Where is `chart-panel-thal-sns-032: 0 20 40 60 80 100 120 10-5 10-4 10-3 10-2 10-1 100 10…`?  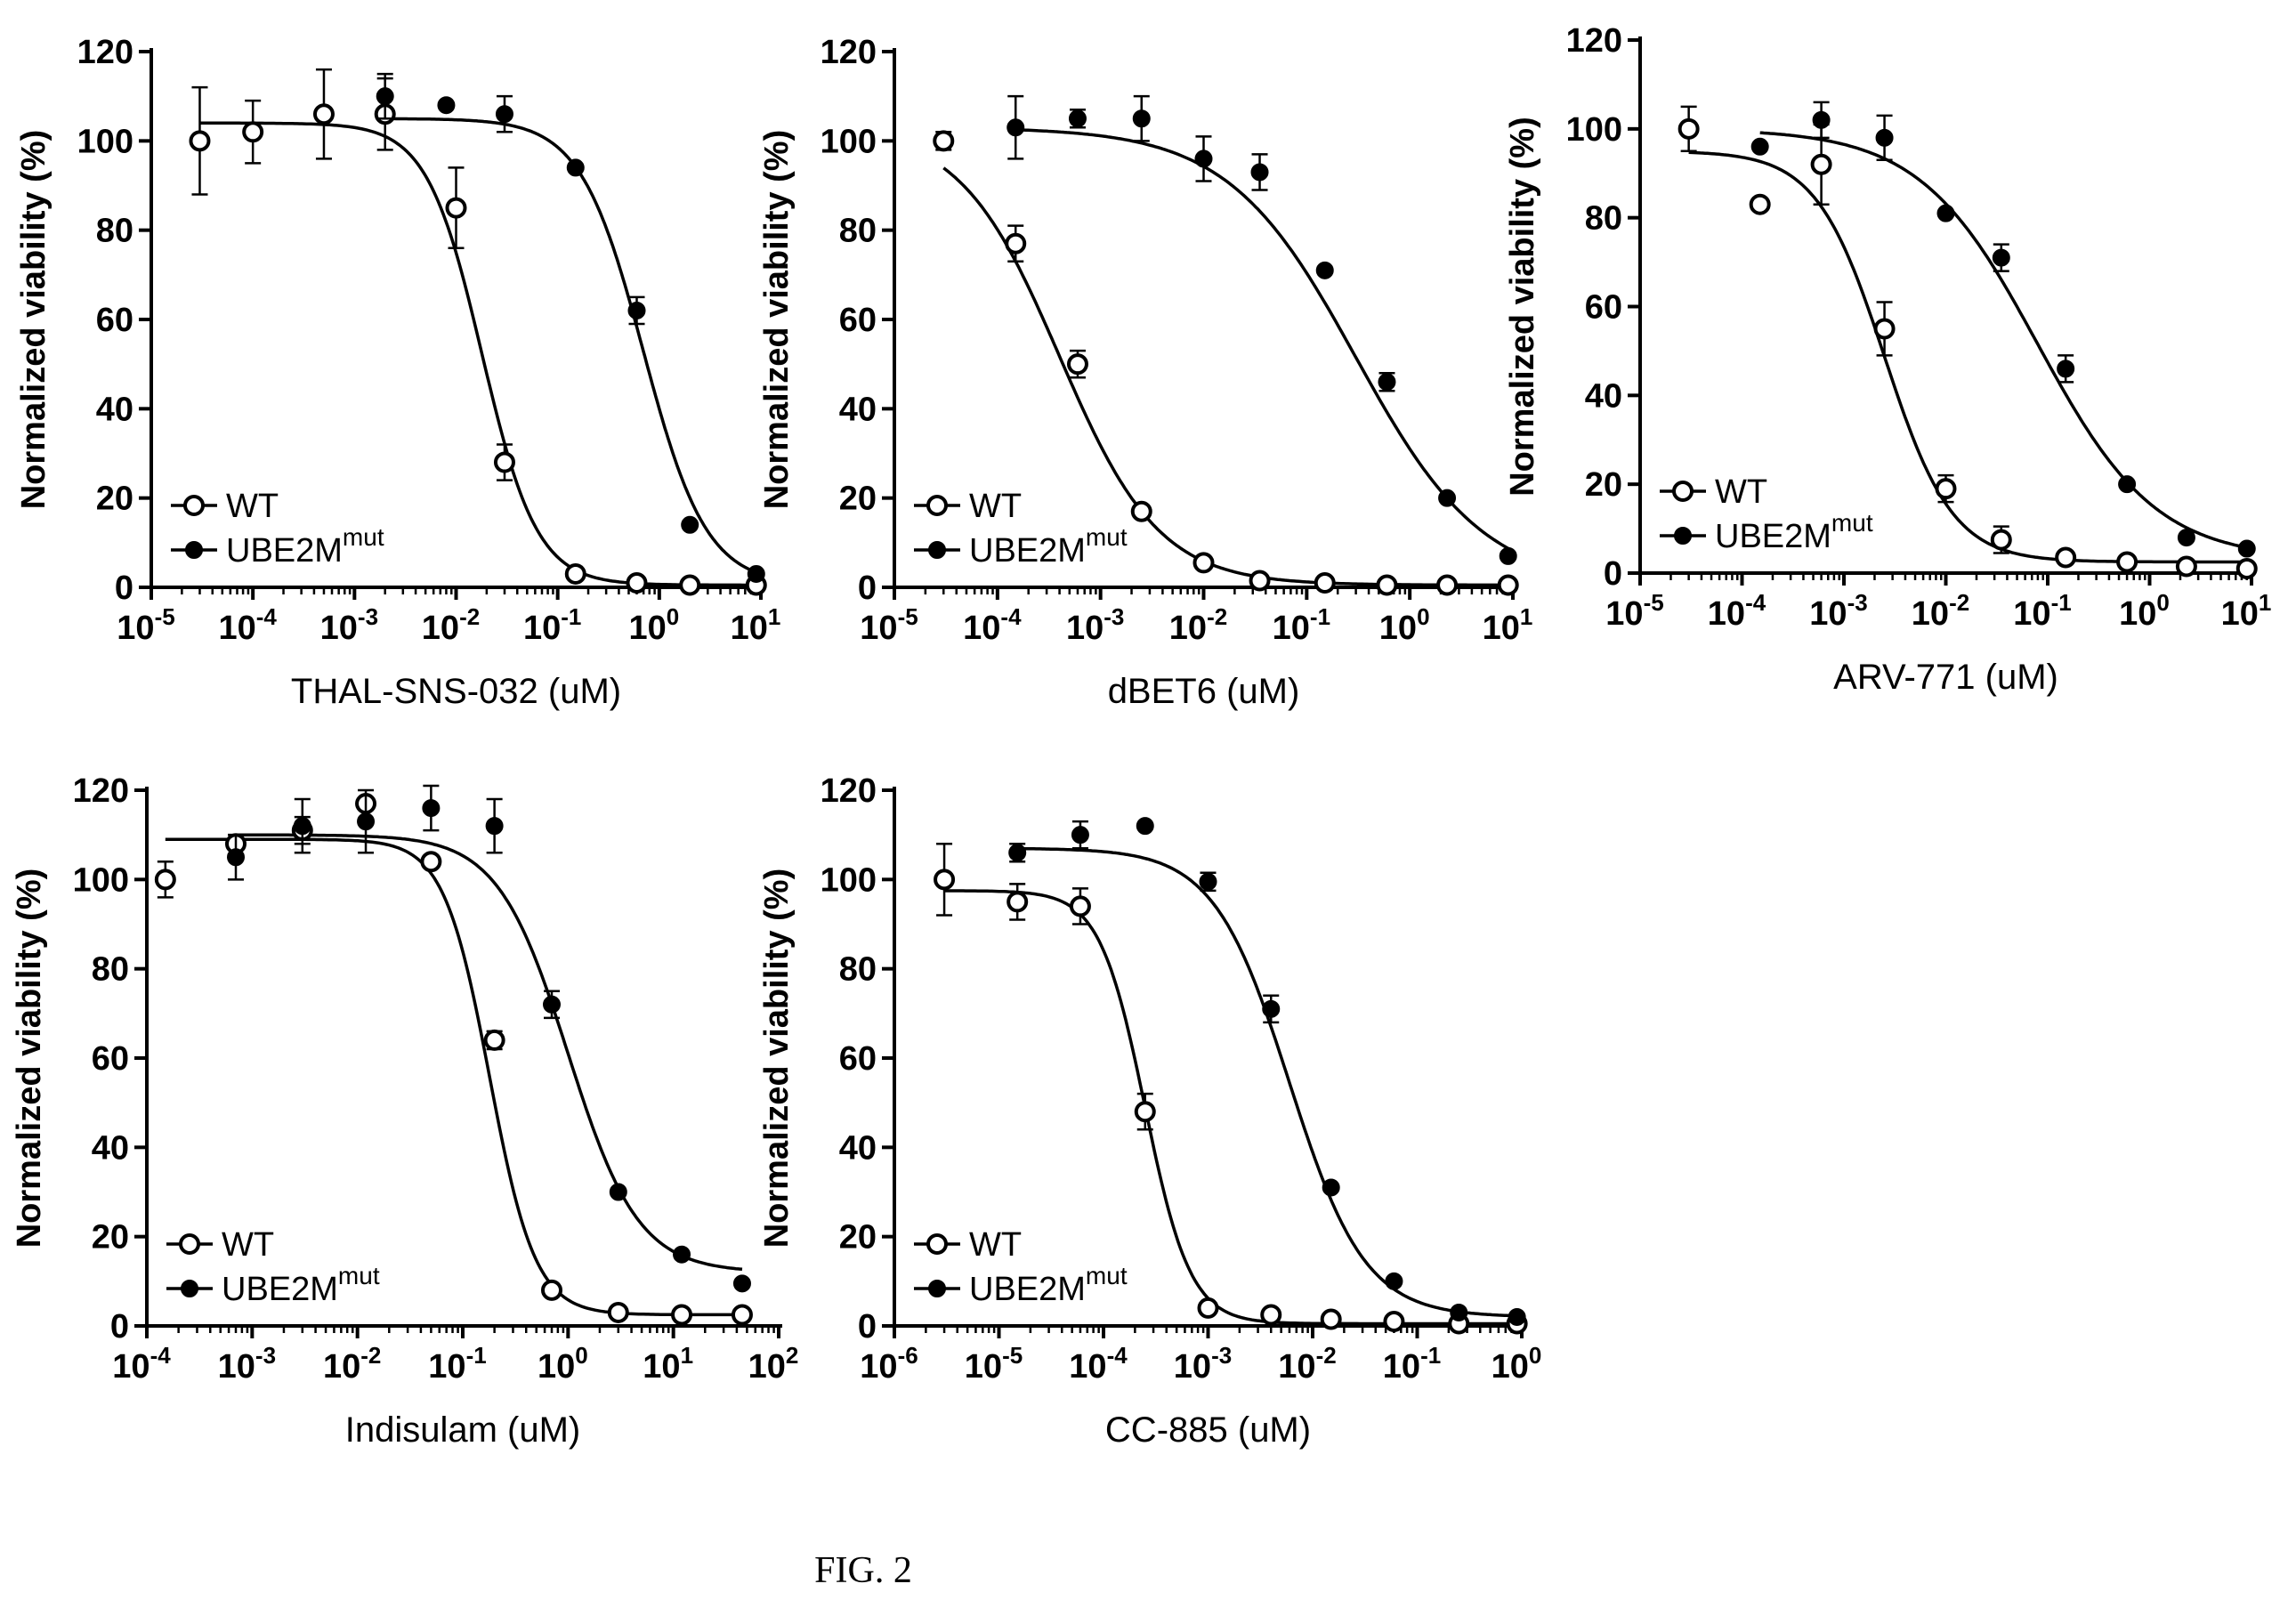 chart-panel-thal-sns-032: 0 20 40 60 80 100 120 10-5 10-4 10-3 10-2 10-1 100 10… is located at coordinates (397, 372).